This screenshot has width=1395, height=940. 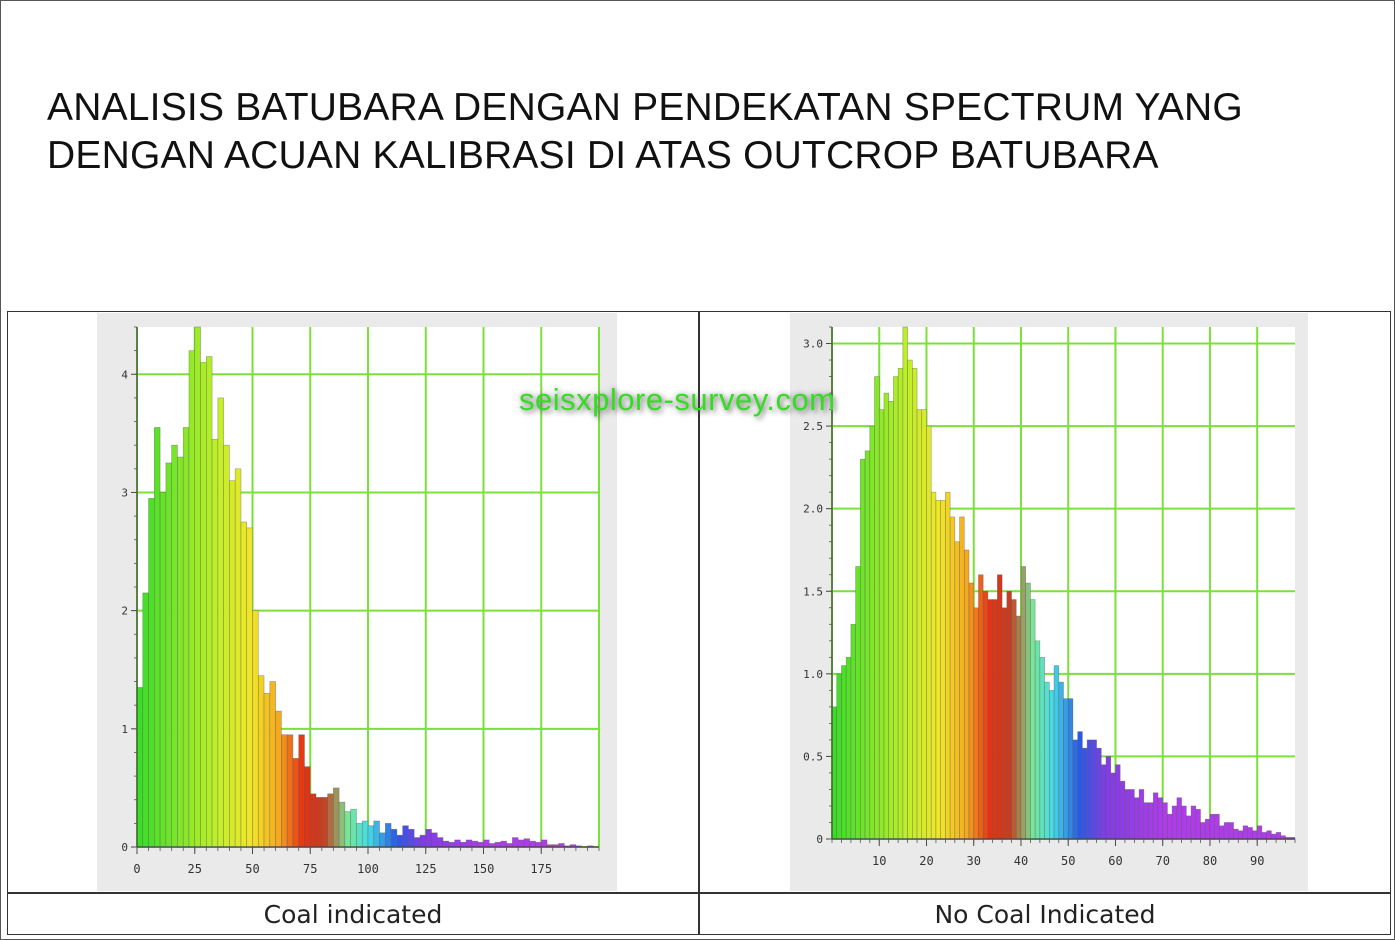 What do you see at coordinates (541, 869) in the screenshot?
I see `x-tick-label: 175` at bounding box center [541, 869].